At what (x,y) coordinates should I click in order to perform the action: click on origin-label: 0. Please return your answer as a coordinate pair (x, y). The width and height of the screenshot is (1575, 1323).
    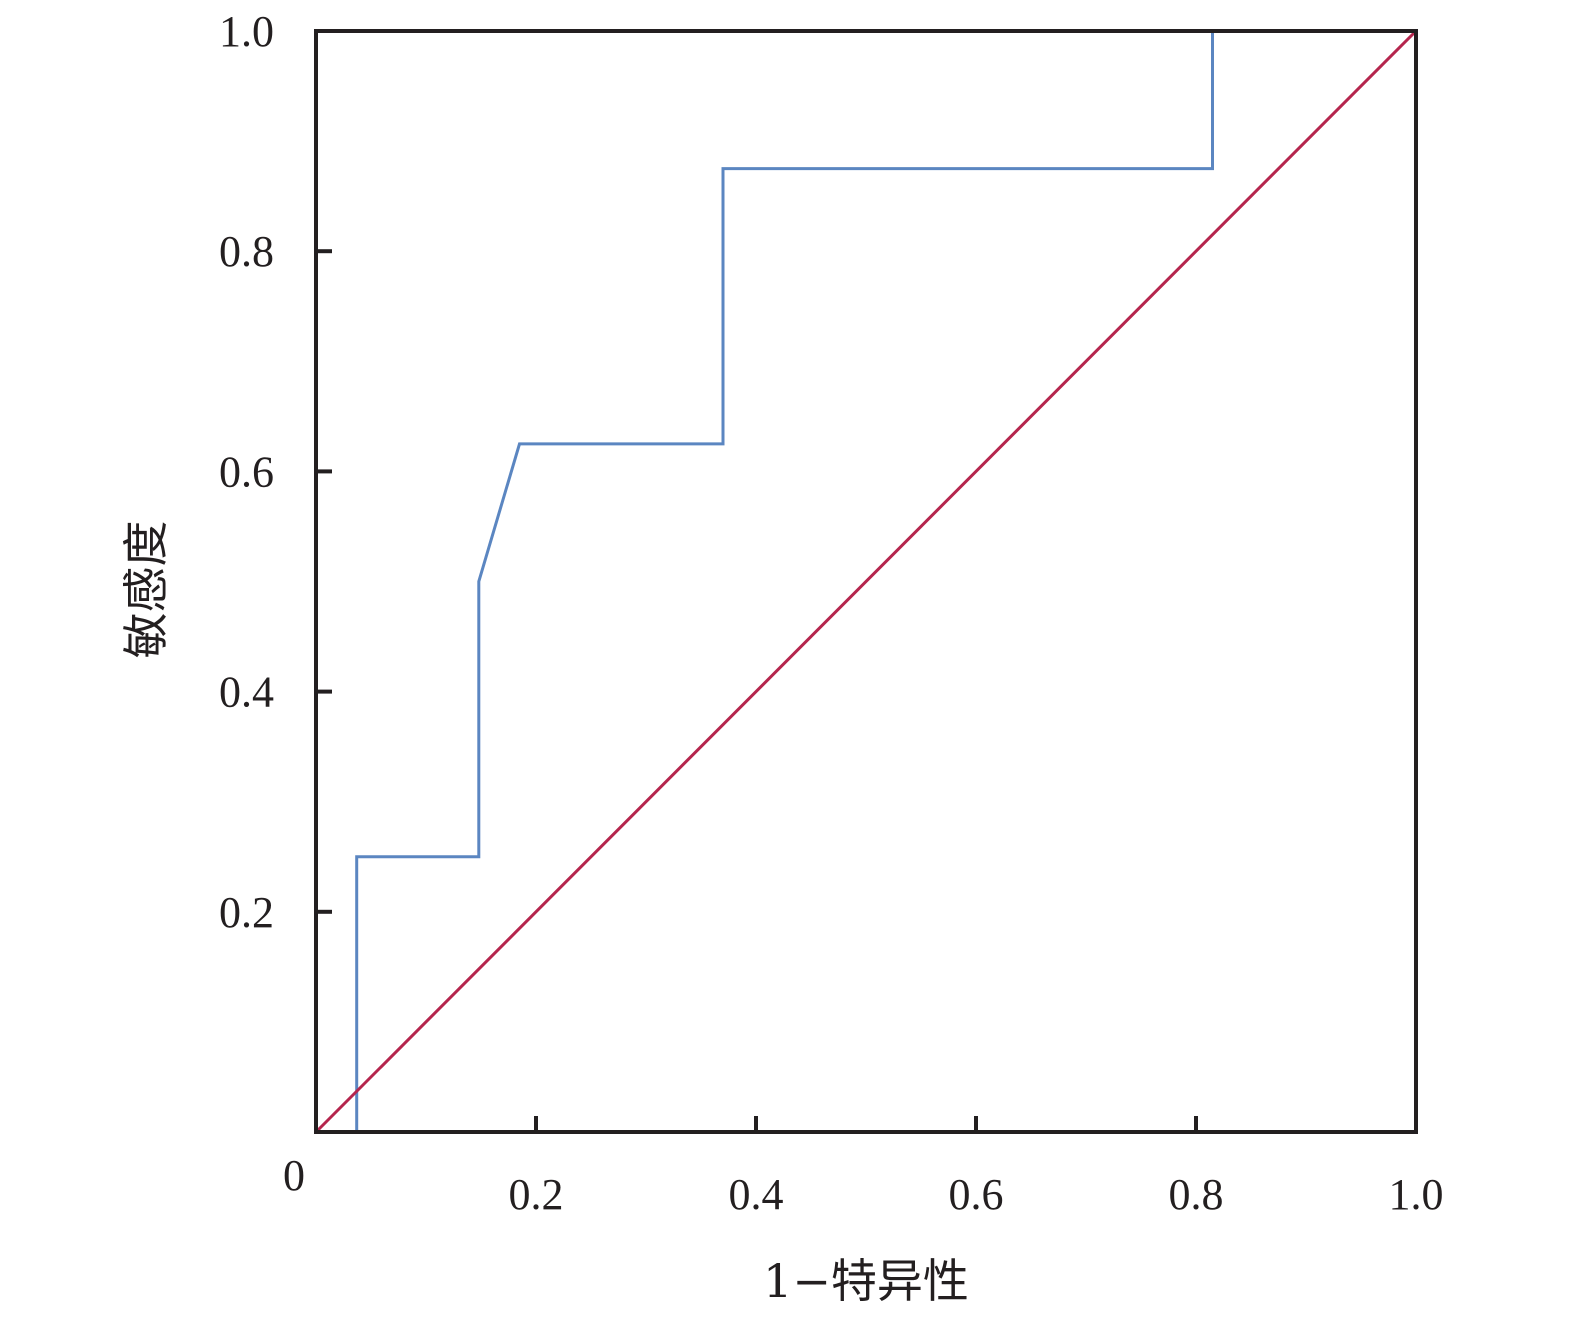
    Looking at the image, I should click on (294, 1175).